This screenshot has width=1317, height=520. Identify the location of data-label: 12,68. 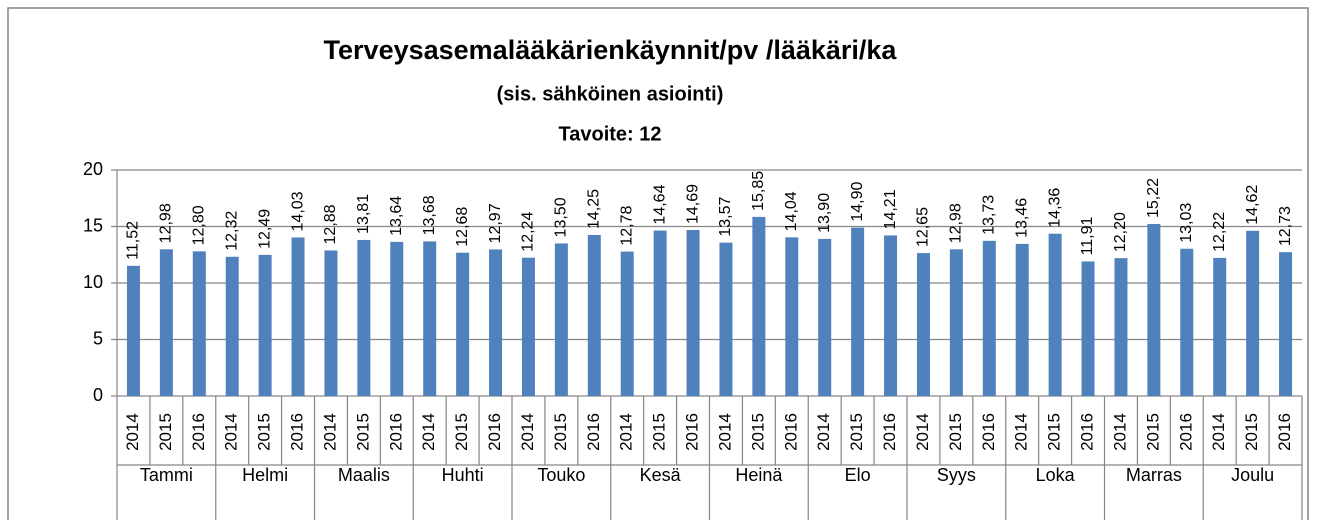
(462, 227).